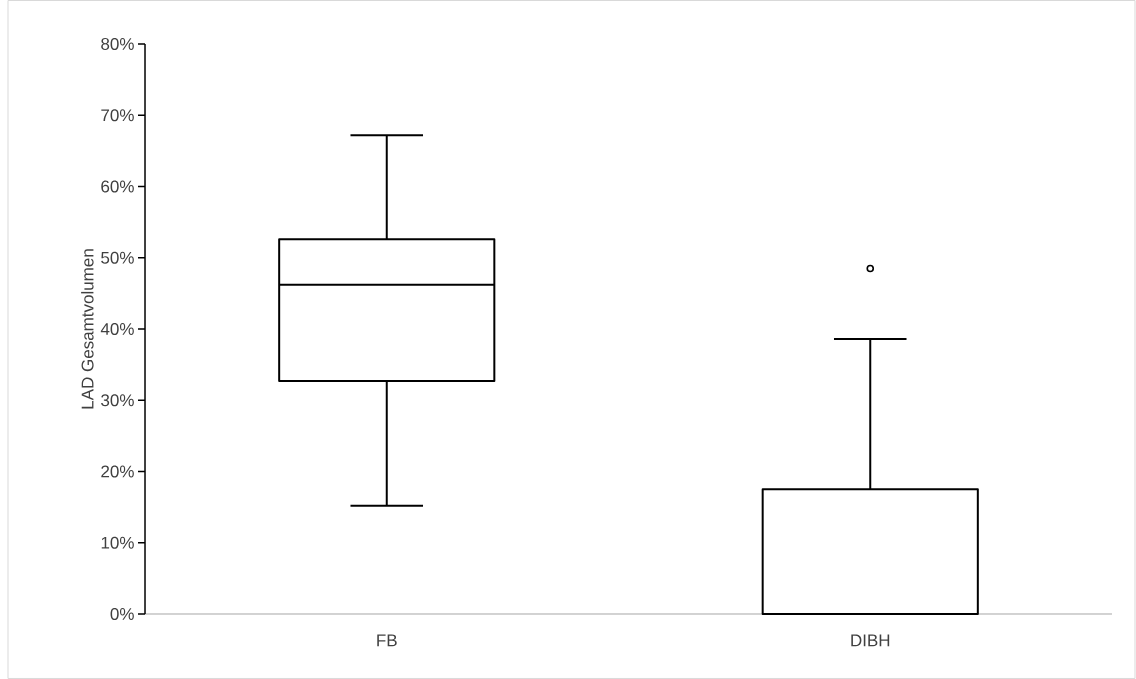  Describe the element at coordinates (117, 400) in the screenshot. I see `y-tick-label: 30%` at that location.